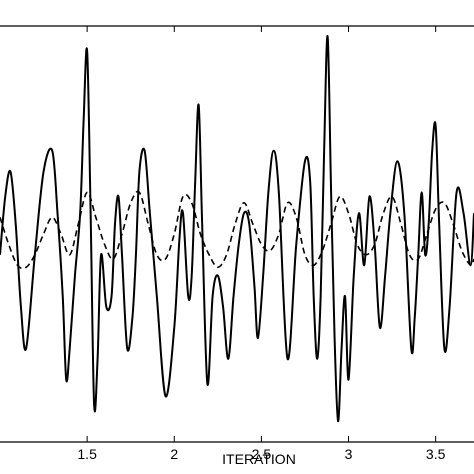 The height and width of the screenshot is (474, 474). What do you see at coordinates (262, 454) in the screenshot?
I see `x-tick-label: 2.5` at bounding box center [262, 454].